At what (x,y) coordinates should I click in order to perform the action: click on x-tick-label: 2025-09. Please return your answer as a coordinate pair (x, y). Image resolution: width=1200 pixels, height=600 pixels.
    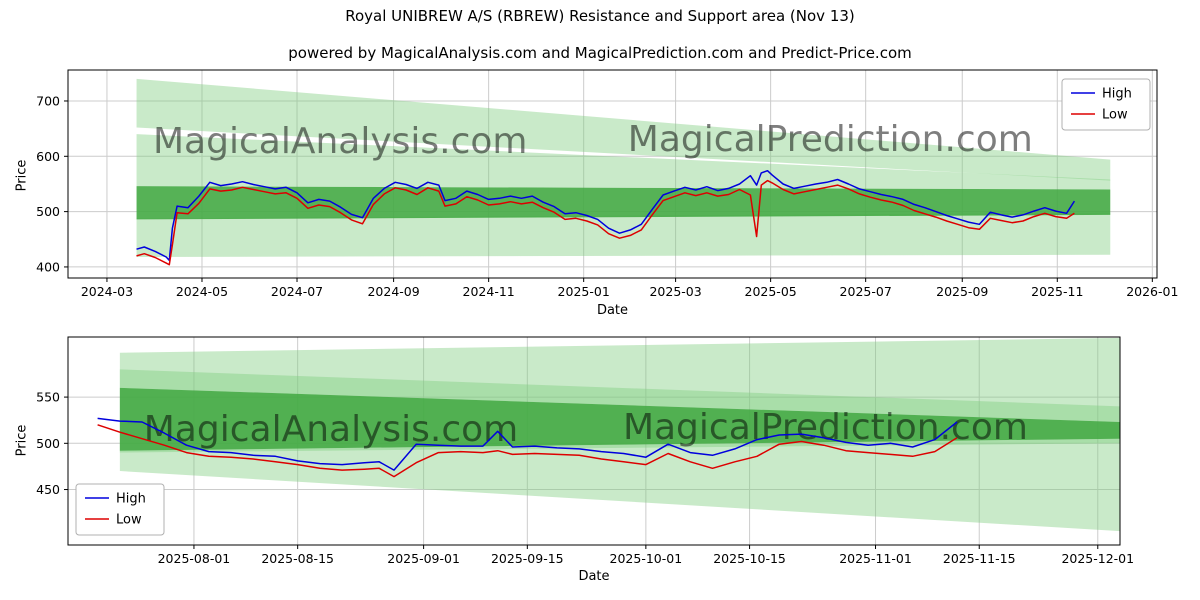
    Looking at the image, I should click on (962, 291).